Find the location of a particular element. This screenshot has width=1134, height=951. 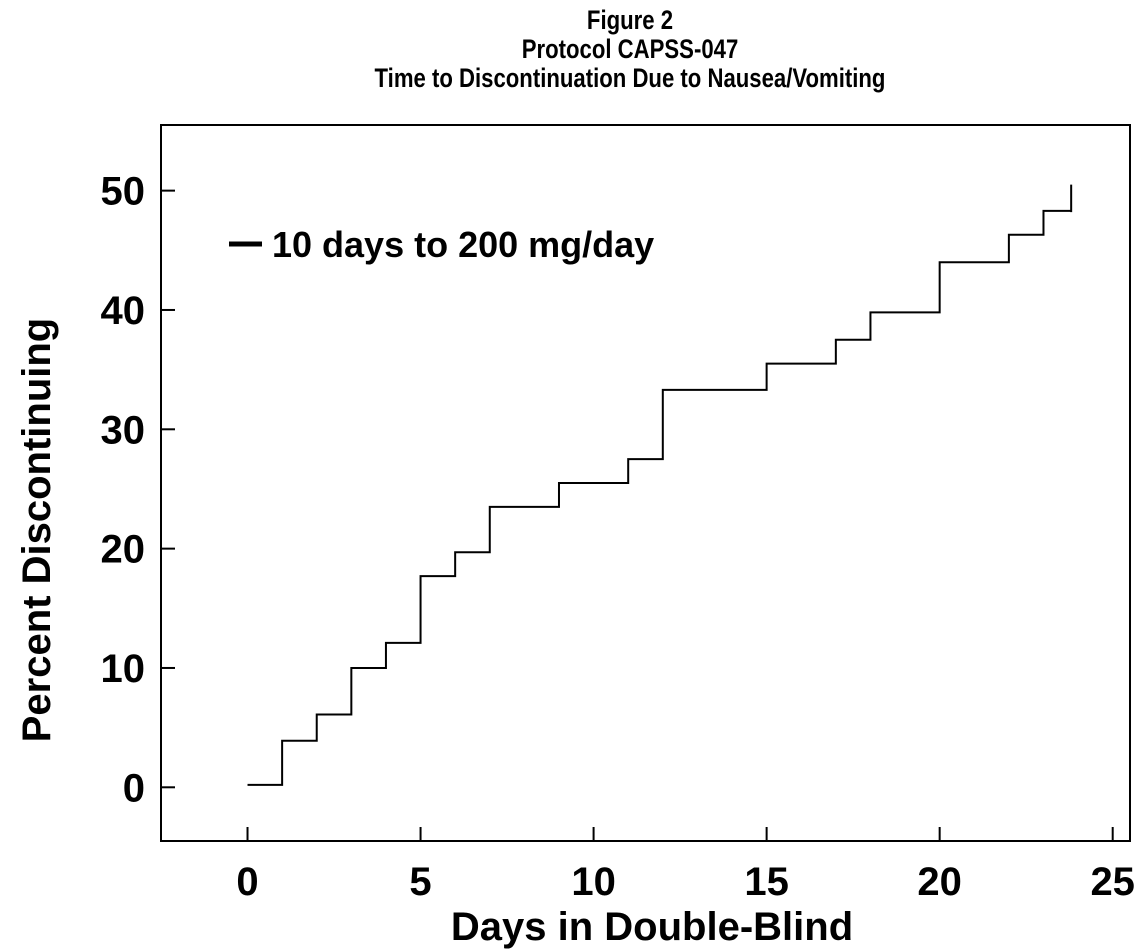

x-tick-label: 20 is located at coordinates (939, 882).